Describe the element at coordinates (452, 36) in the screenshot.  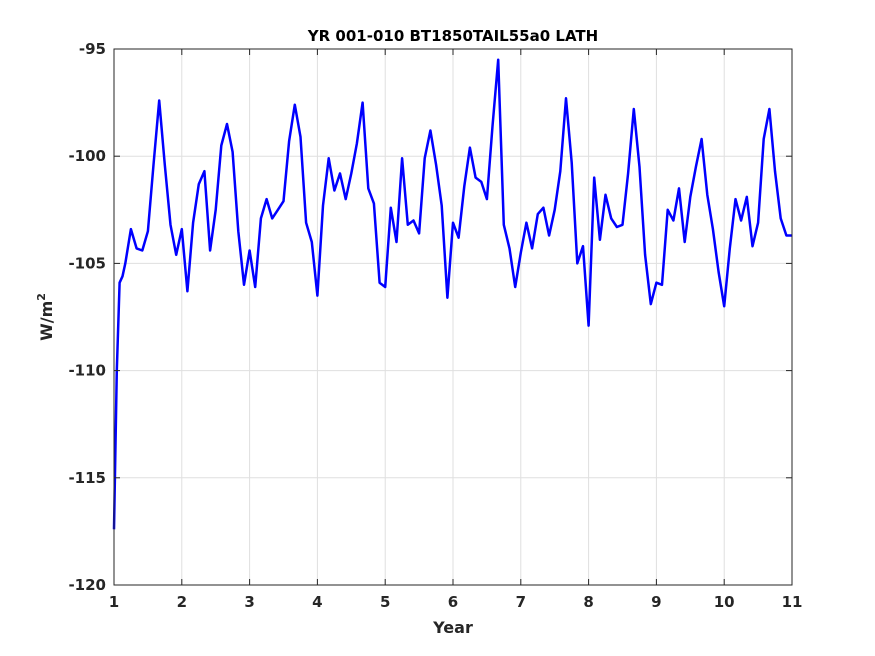
I see `chart-title: YR 001-010 BT1850TAIL55a0 LATH` at that location.